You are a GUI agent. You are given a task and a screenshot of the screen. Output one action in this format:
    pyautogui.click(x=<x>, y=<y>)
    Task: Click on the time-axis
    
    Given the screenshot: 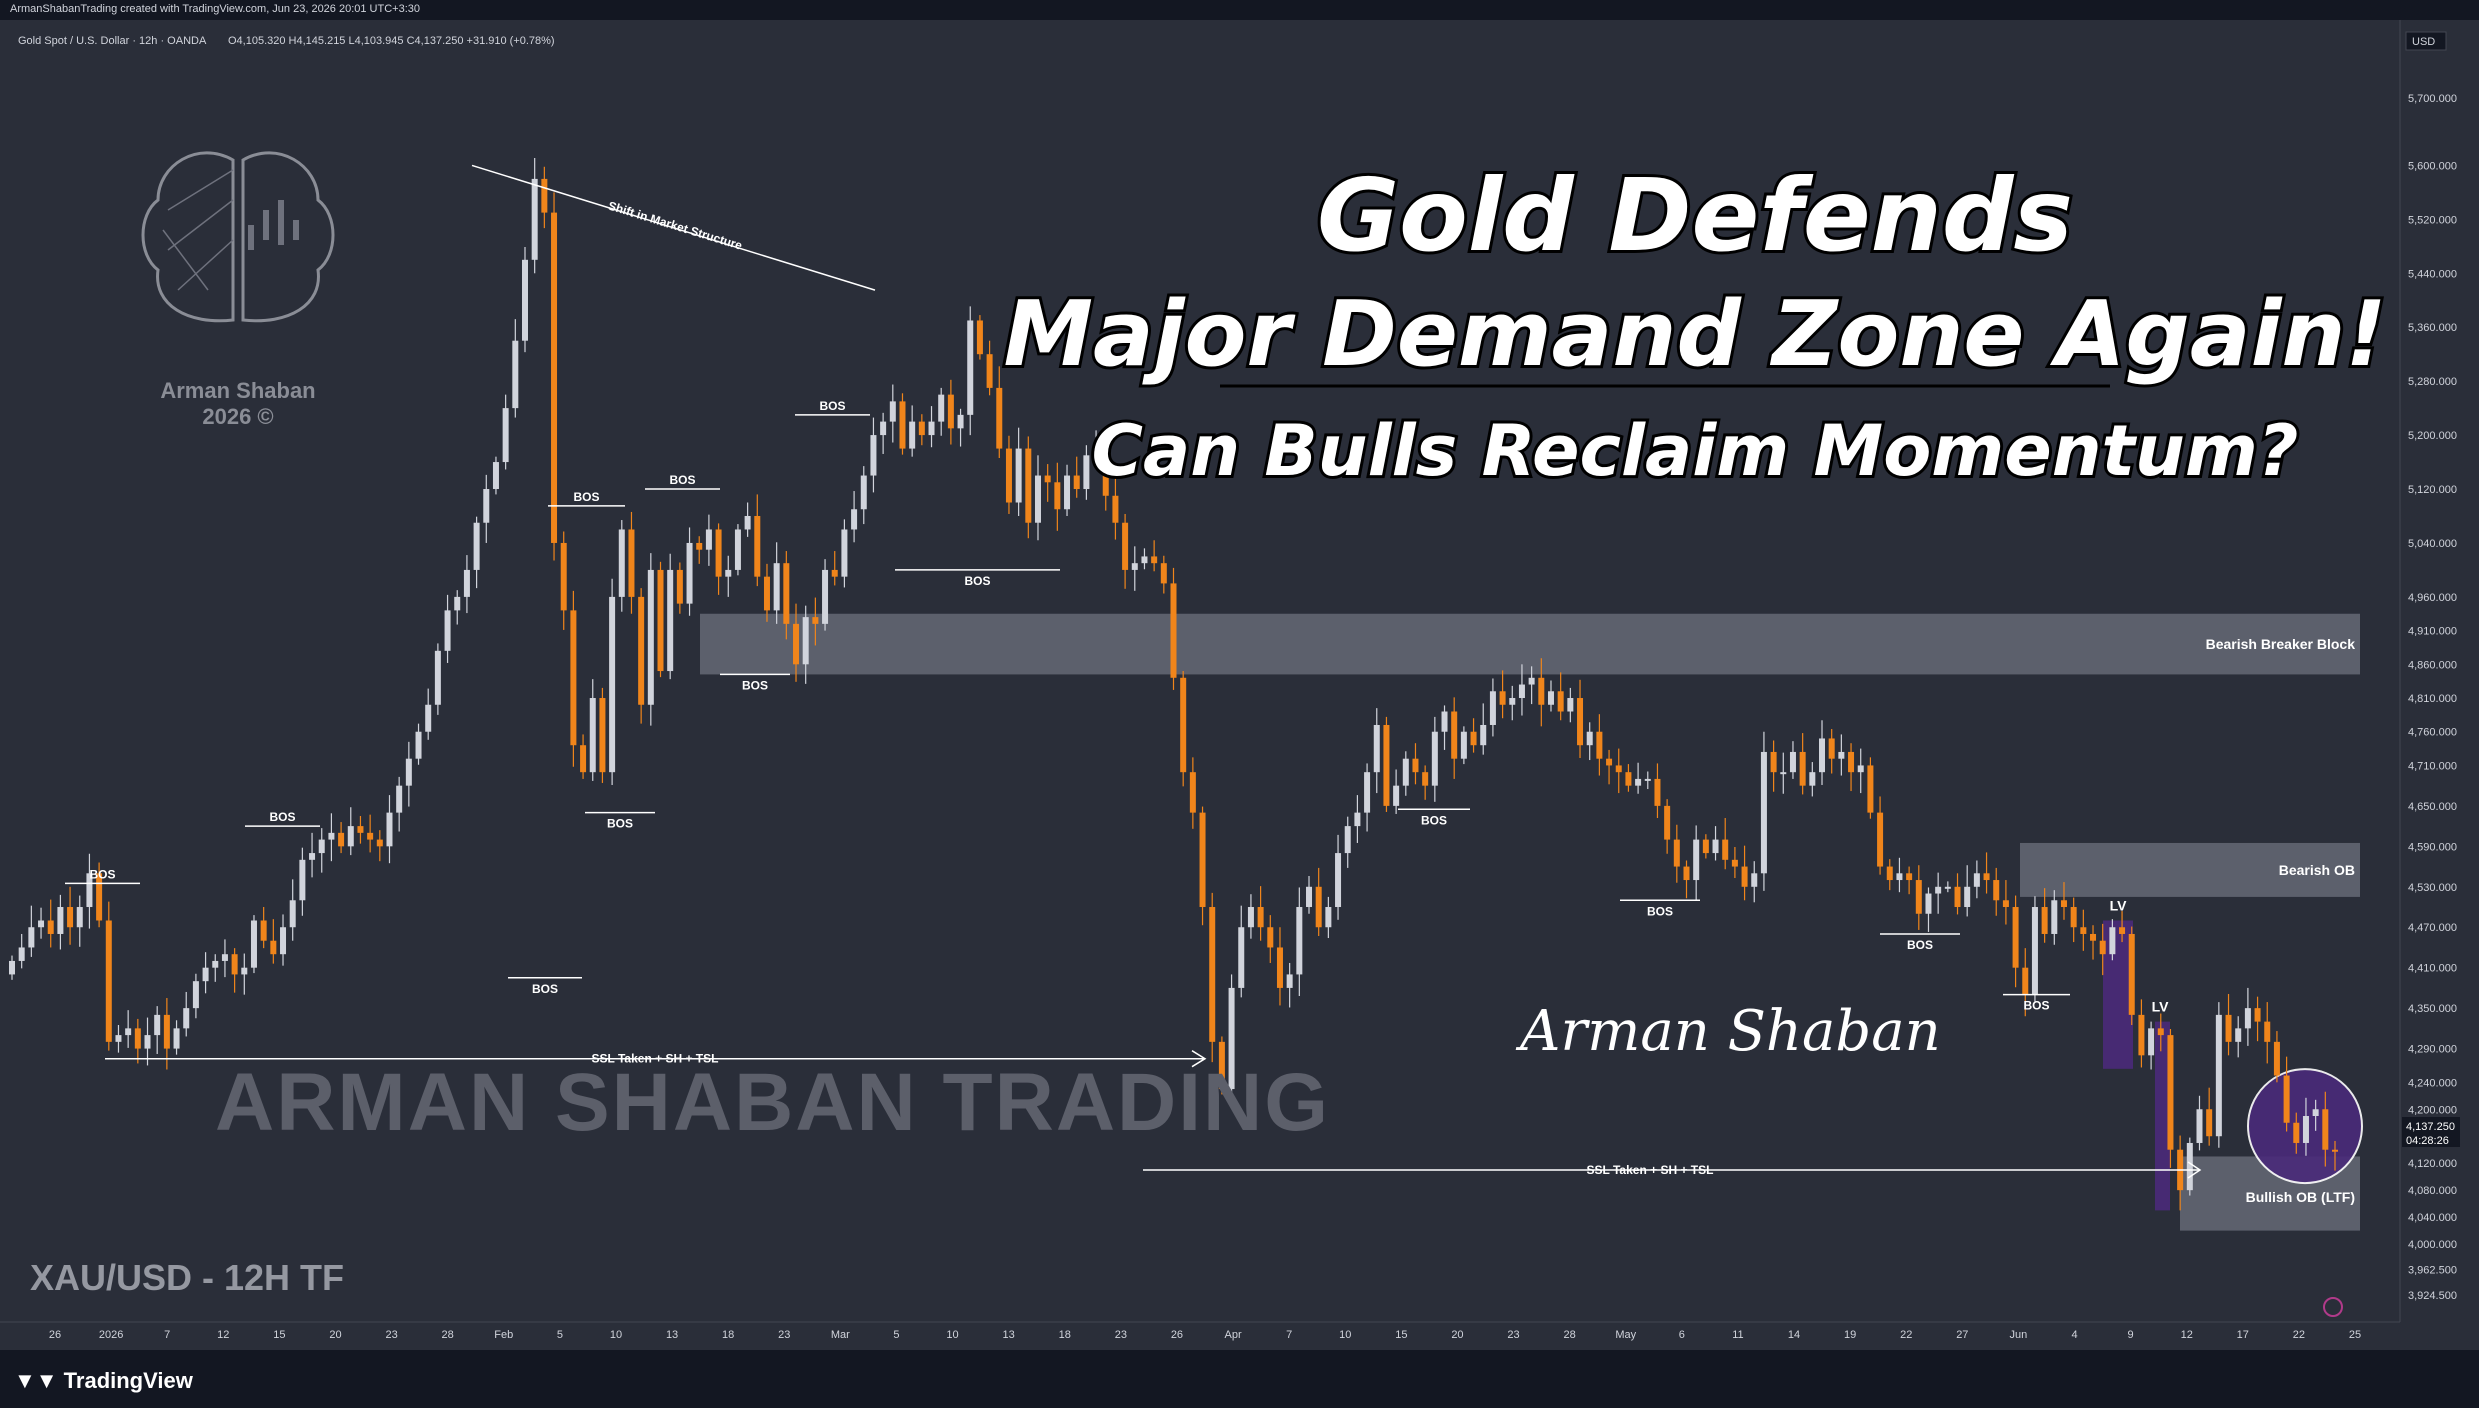 What is the action you would take?
    pyautogui.click(x=1200, y=1336)
    